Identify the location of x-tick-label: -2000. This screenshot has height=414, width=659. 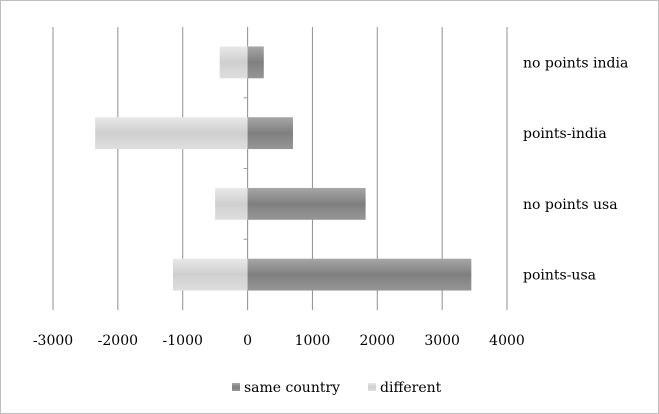
(118, 341).